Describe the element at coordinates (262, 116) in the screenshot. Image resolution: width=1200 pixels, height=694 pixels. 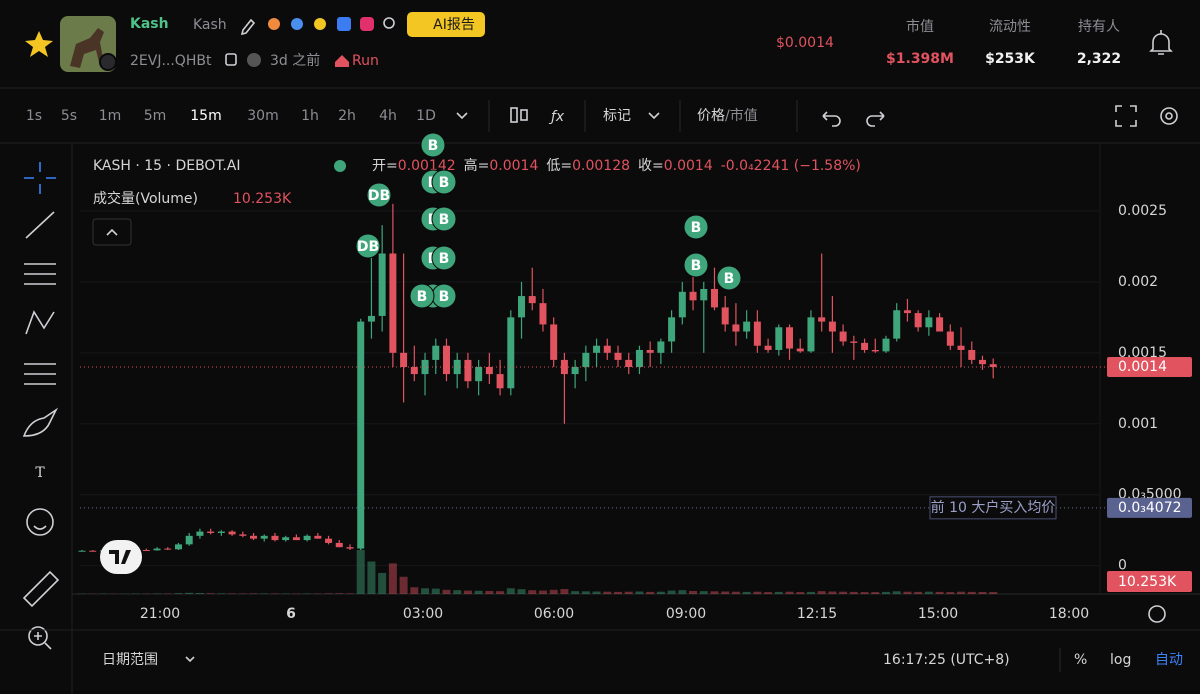
I see `interval-button: 30m` at that location.